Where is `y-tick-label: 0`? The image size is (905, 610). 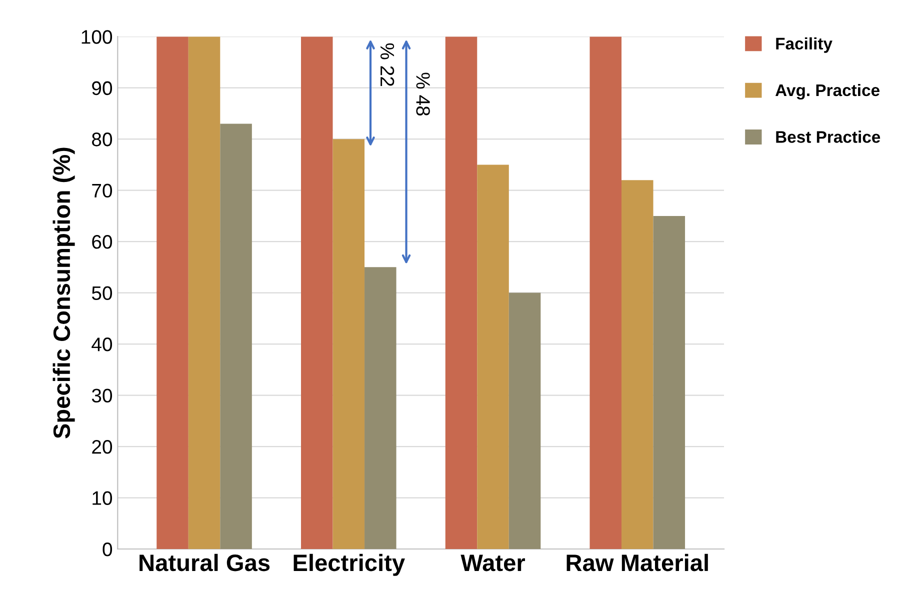
y-tick-label: 0 is located at coordinates (107, 549).